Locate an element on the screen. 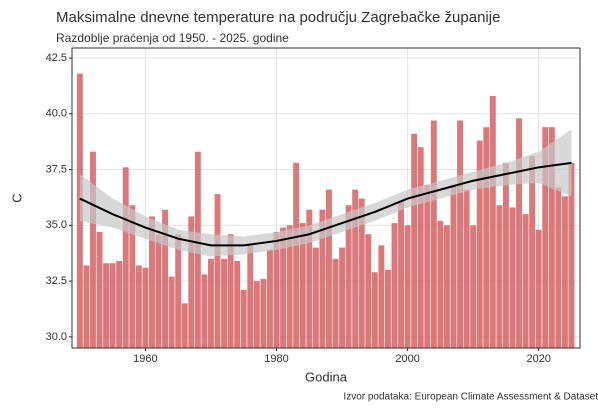 Image resolution: width=598 pixels, height=408 pixels. x-axis-label: Godina is located at coordinates (326, 376).